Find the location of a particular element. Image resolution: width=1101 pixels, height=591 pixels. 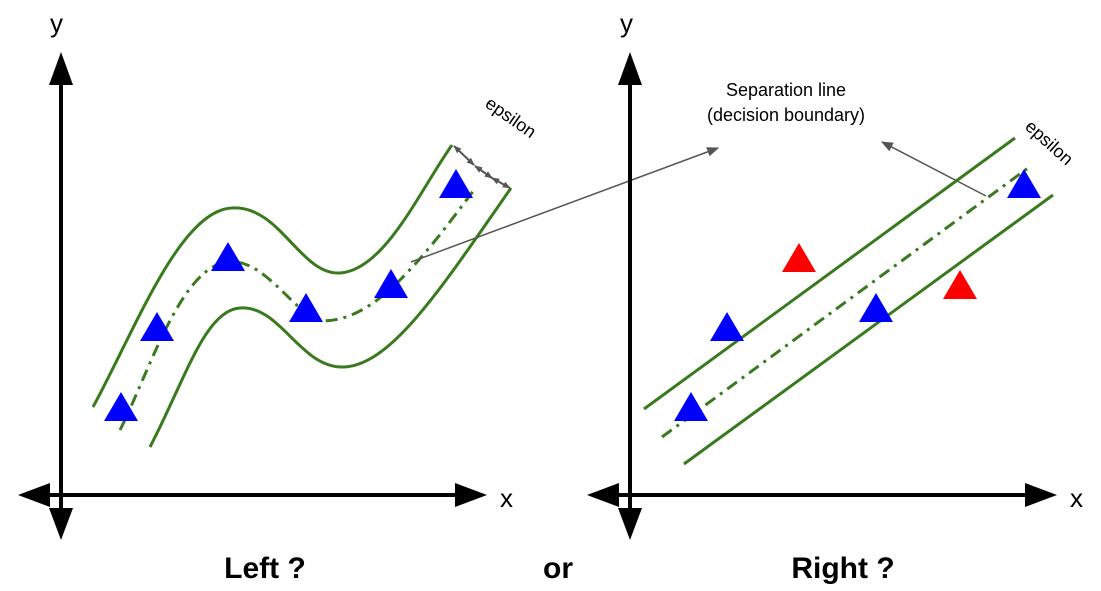

right-x-axis-label: x is located at coordinates (1076, 498).